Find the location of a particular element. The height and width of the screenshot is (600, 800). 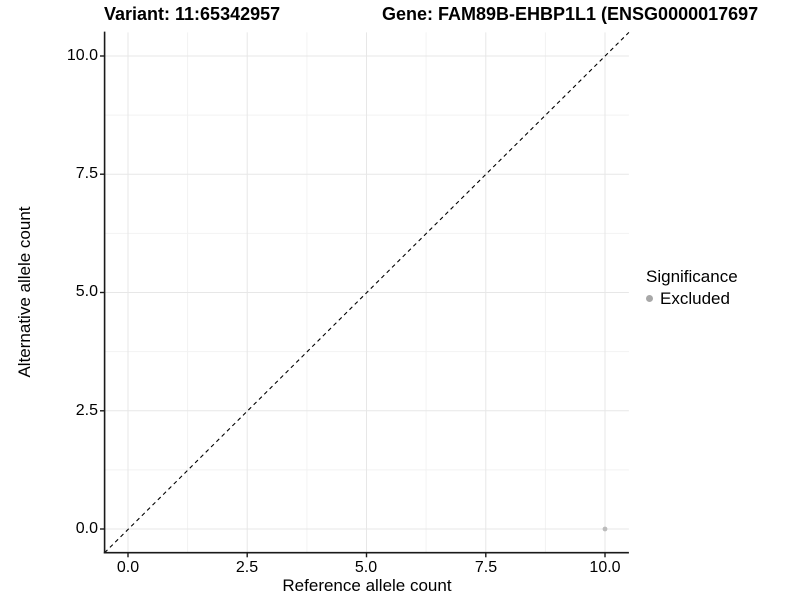

x-axis-title: Reference allele count is located at coordinates (367, 585).